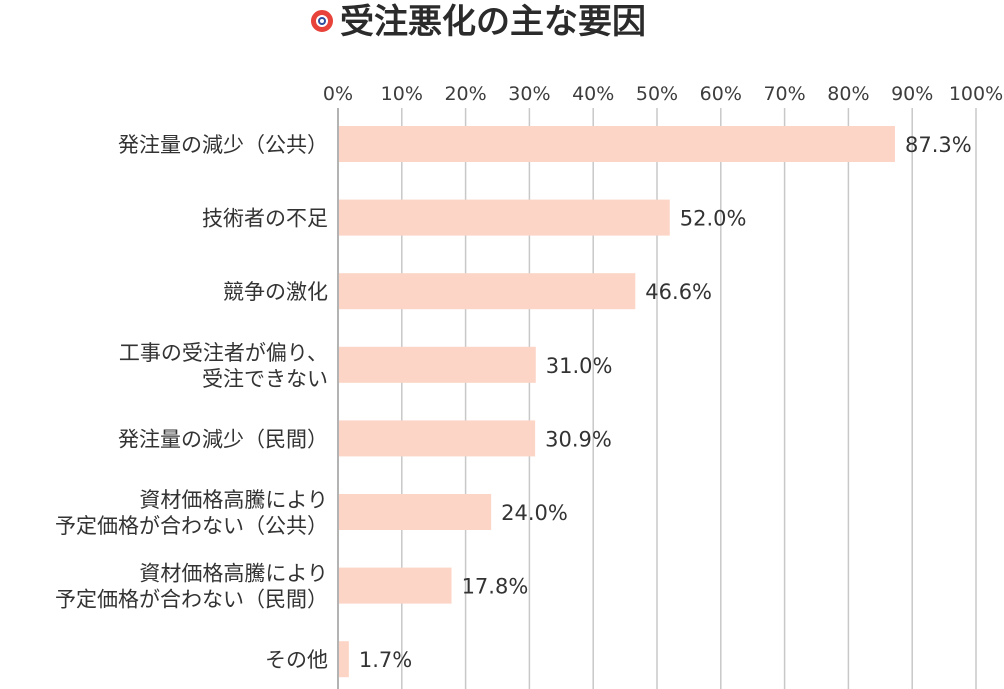  Describe the element at coordinates (657, 94) in the screenshot. I see `x-tick-label: 50%` at that location.